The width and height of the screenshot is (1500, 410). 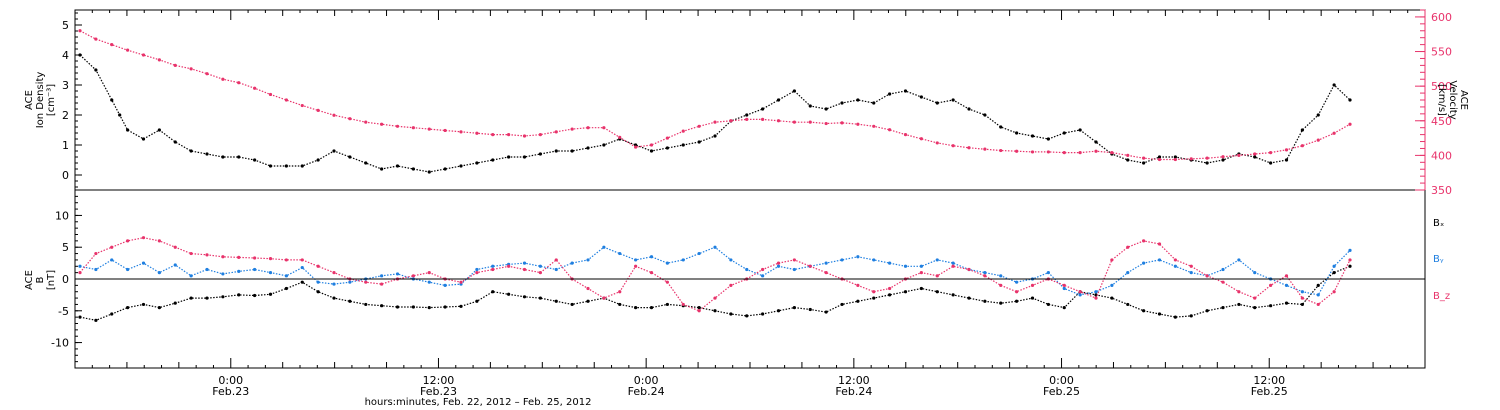 I want to click on top-left-tick-label: 4, so click(x=65, y=55).